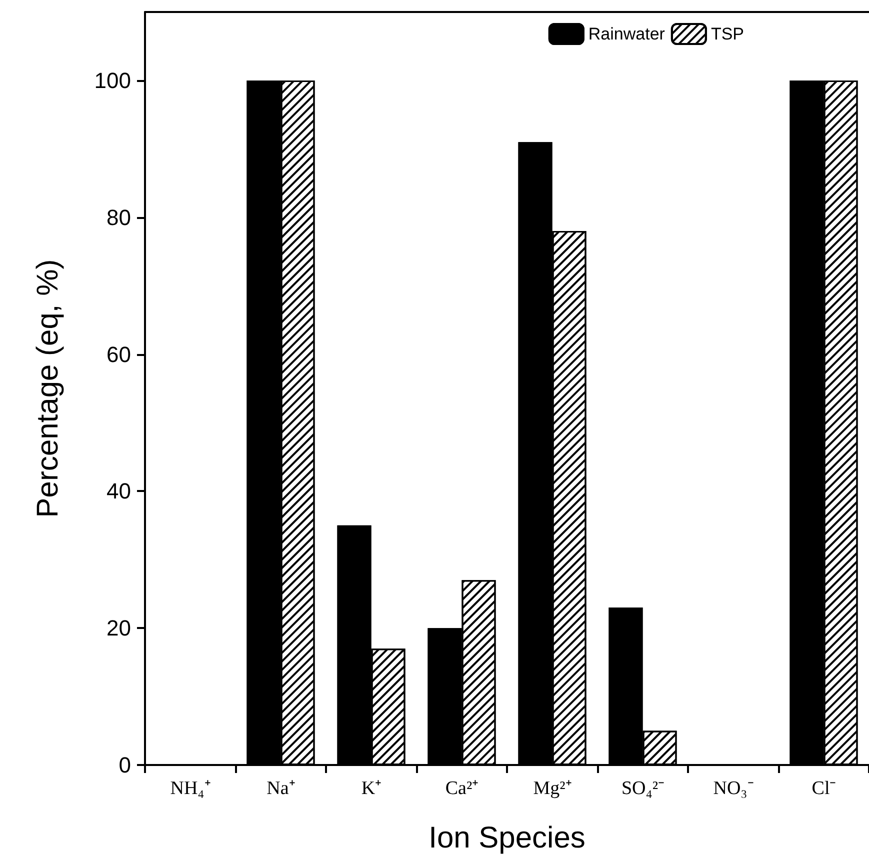 The width and height of the screenshot is (869, 862). I want to click on x-tick-label: NH₄⁺, so click(190, 788).